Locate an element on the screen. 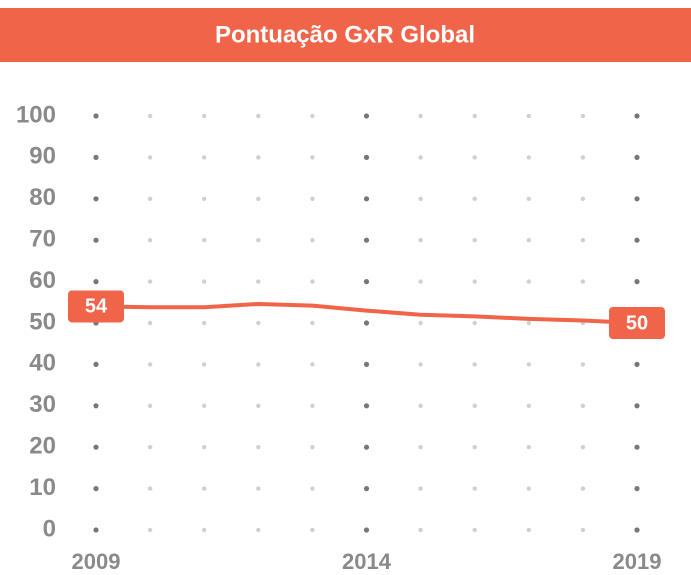 This screenshot has height=575, width=691. x-tick-label: 2014 is located at coordinates (367, 561).